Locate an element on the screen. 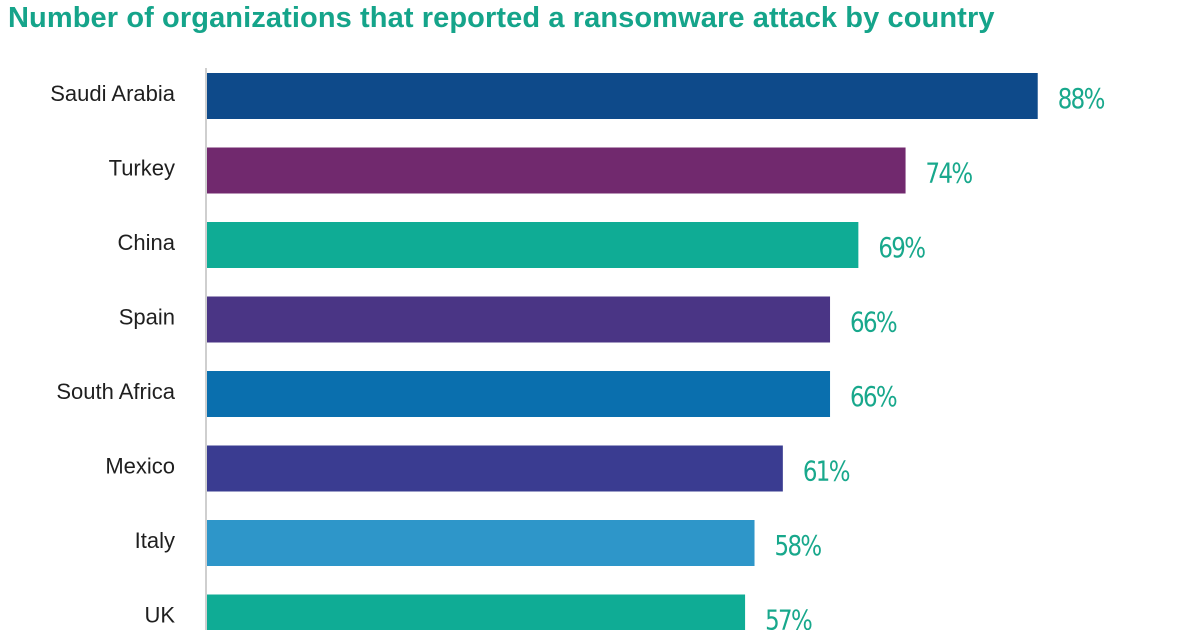  value-label: 74% is located at coordinates (949, 173).